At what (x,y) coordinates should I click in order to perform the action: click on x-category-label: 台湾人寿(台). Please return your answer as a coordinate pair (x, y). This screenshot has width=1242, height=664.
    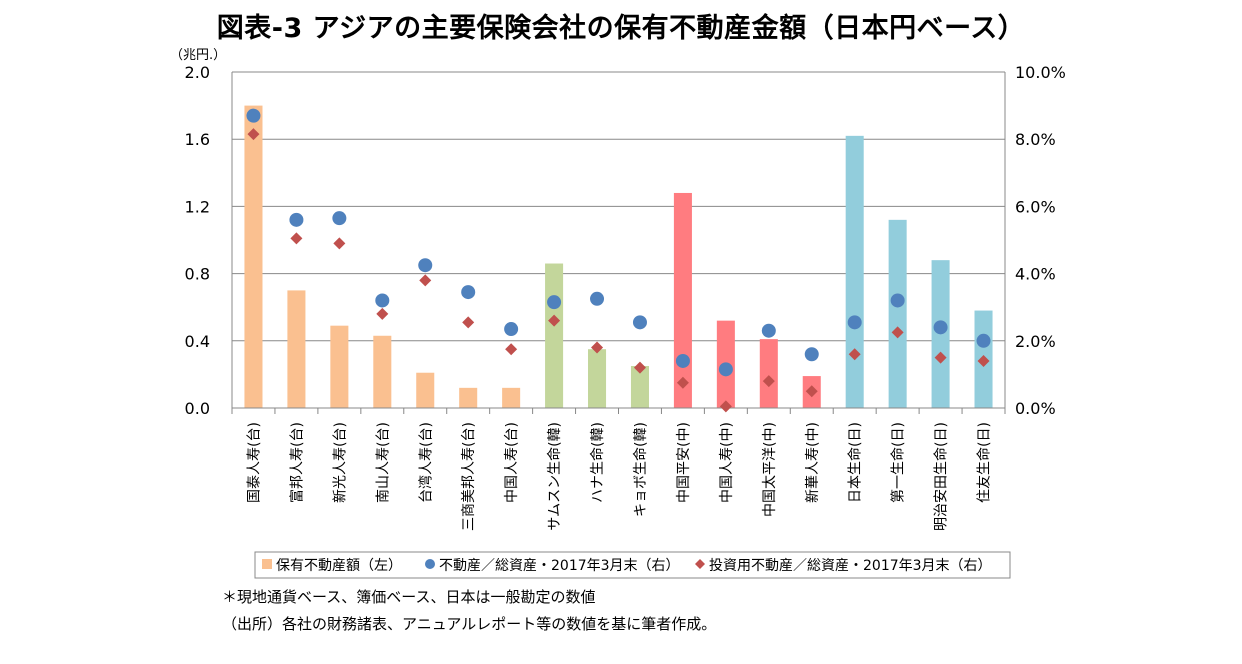
    Looking at the image, I should click on (425, 462).